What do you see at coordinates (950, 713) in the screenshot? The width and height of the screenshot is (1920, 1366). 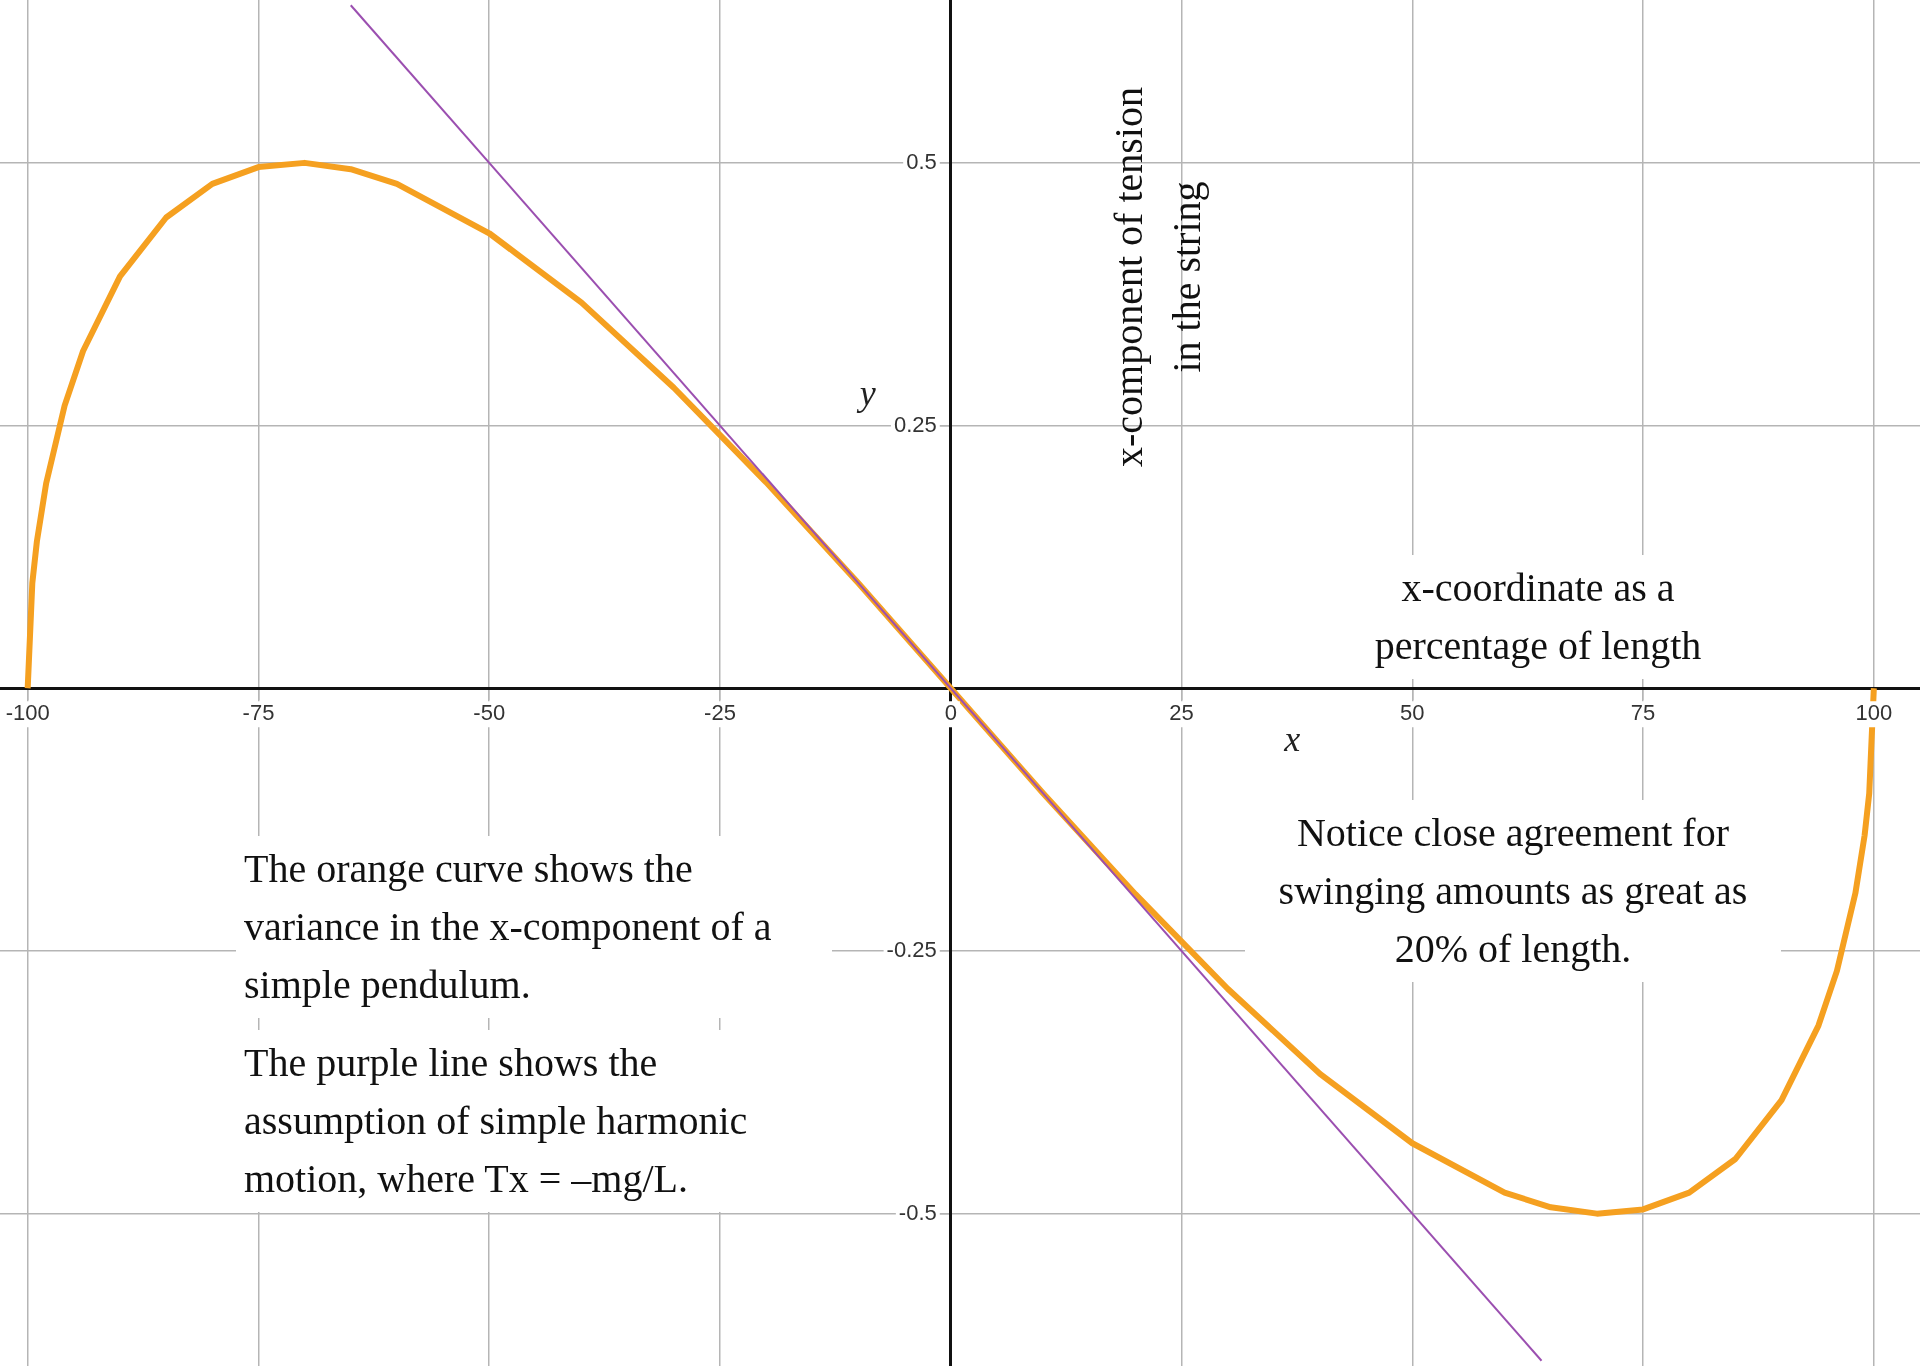 I see `x-tick-label: 0` at bounding box center [950, 713].